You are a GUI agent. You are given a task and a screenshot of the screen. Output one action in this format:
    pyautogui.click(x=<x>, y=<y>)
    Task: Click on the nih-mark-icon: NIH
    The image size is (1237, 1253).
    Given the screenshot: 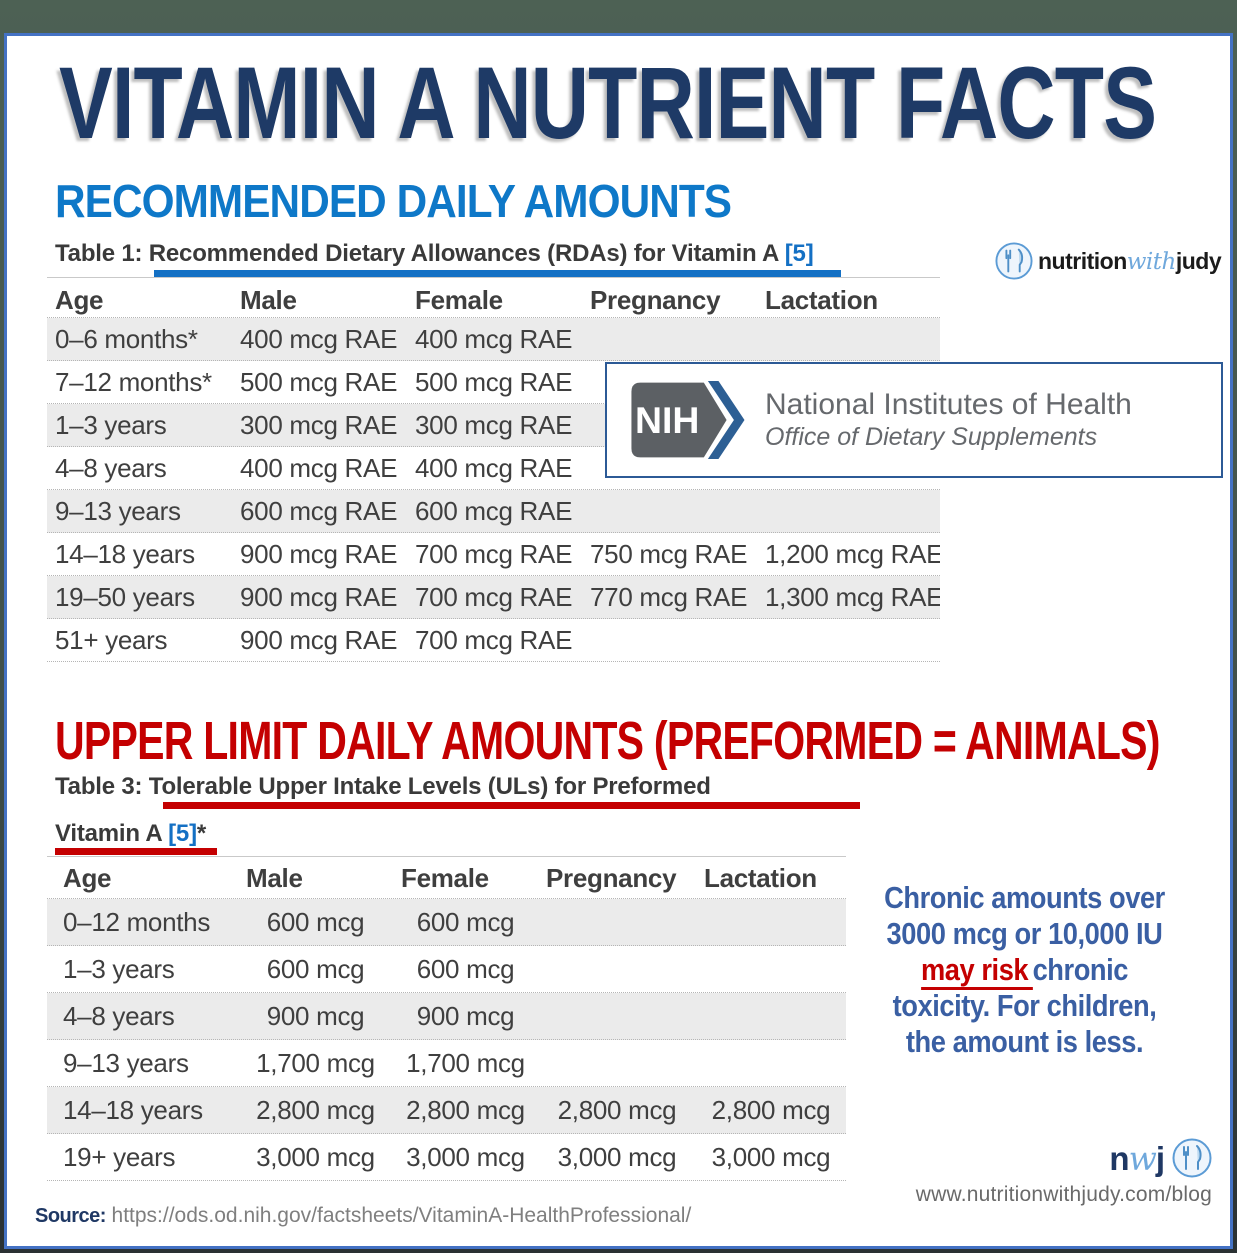 What is the action you would take?
    pyautogui.click(x=688, y=420)
    